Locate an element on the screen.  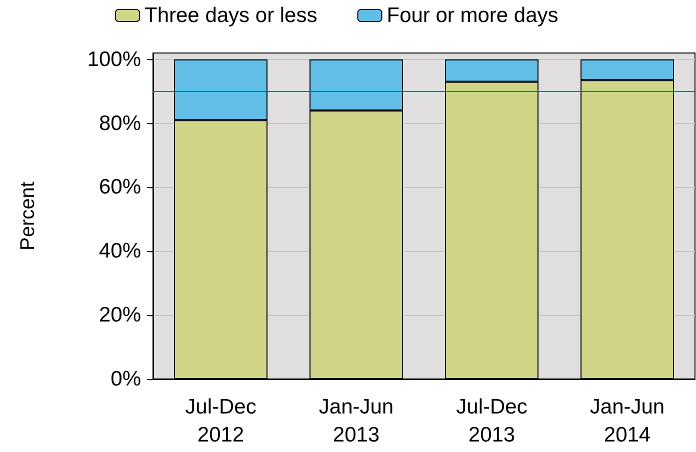
x-tick-label: Jul-Dec 2012 is located at coordinates (220, 421).